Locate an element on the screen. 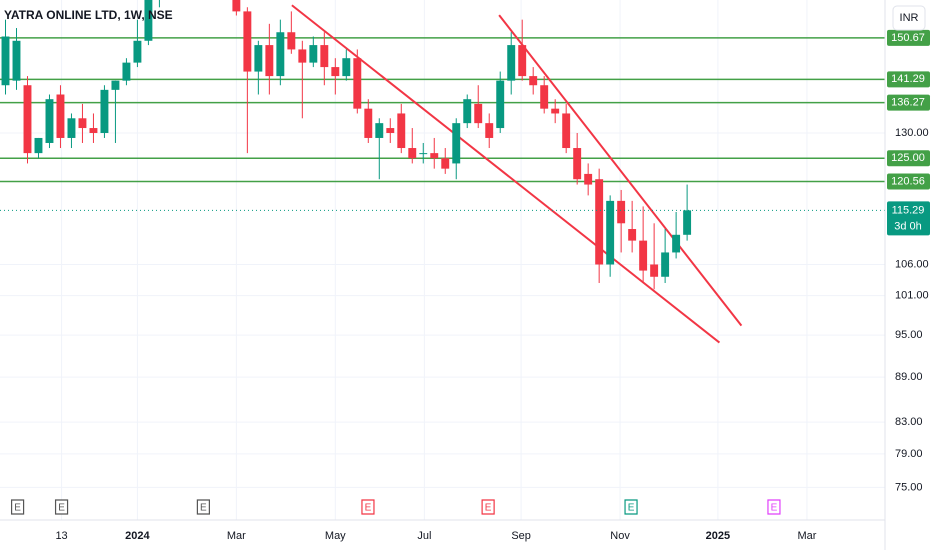  y-tick-label: 75.00 is located at coordinates (909, 487).